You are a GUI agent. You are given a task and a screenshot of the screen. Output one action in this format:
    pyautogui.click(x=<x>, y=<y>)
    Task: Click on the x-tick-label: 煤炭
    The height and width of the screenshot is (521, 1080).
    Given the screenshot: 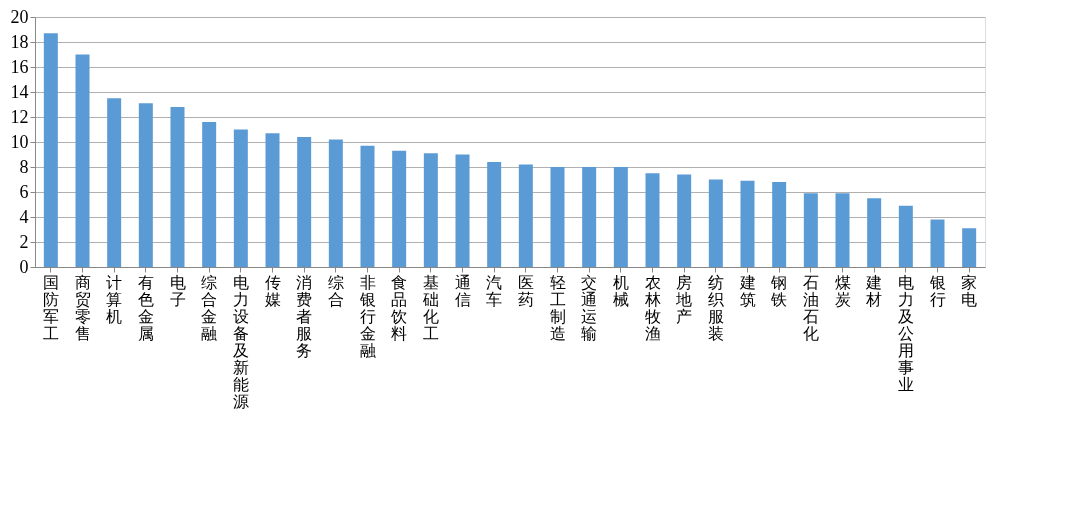 What is the action you would take?
    pyautogui.click(x=842, y=290)
    